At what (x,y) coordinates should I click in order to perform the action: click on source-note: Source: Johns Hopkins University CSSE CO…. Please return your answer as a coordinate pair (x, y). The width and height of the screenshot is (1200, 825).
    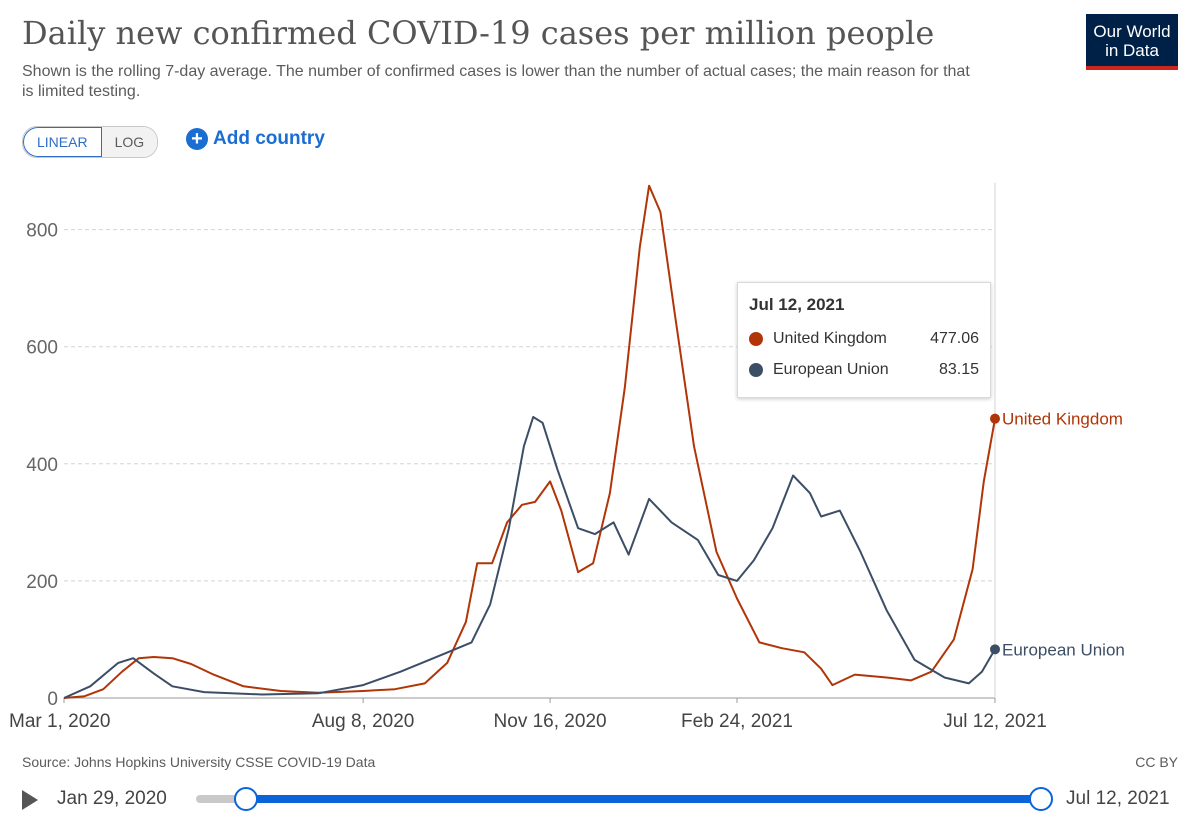
    Looking at the image, I should click on (199, 762).